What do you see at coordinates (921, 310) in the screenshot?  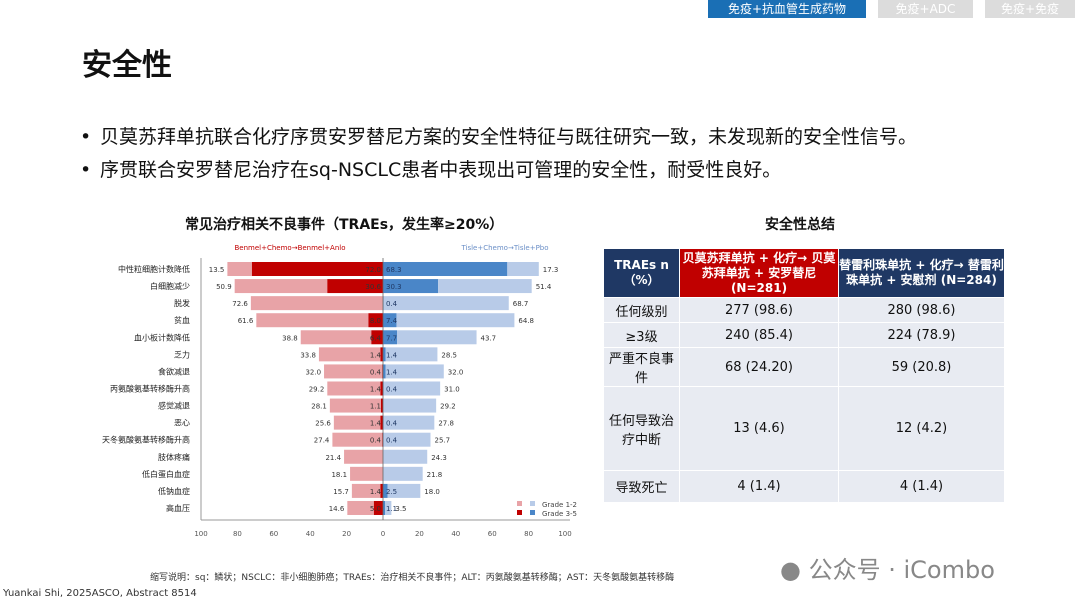 I see `cell: 280 (98.6)` at bounding box center [921, 310].